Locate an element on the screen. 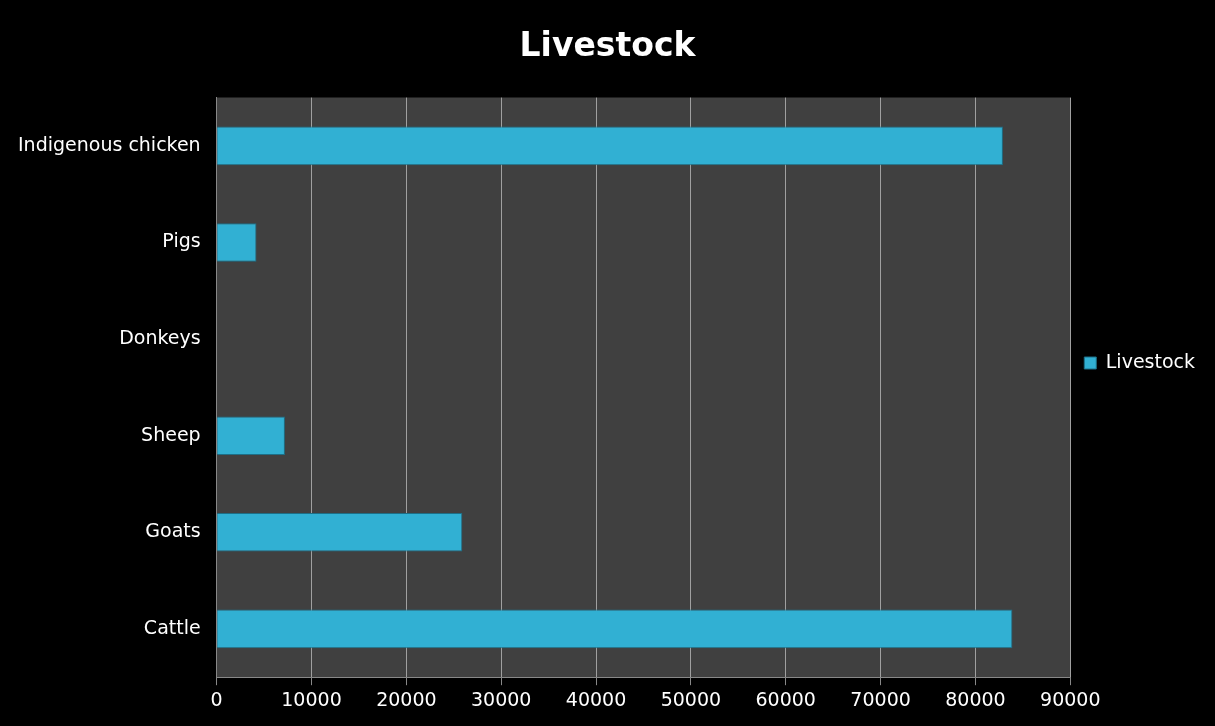 This screenshot has width=1215, height=726. x-tick-label: 90000 is located at coordinates (1070, 698).